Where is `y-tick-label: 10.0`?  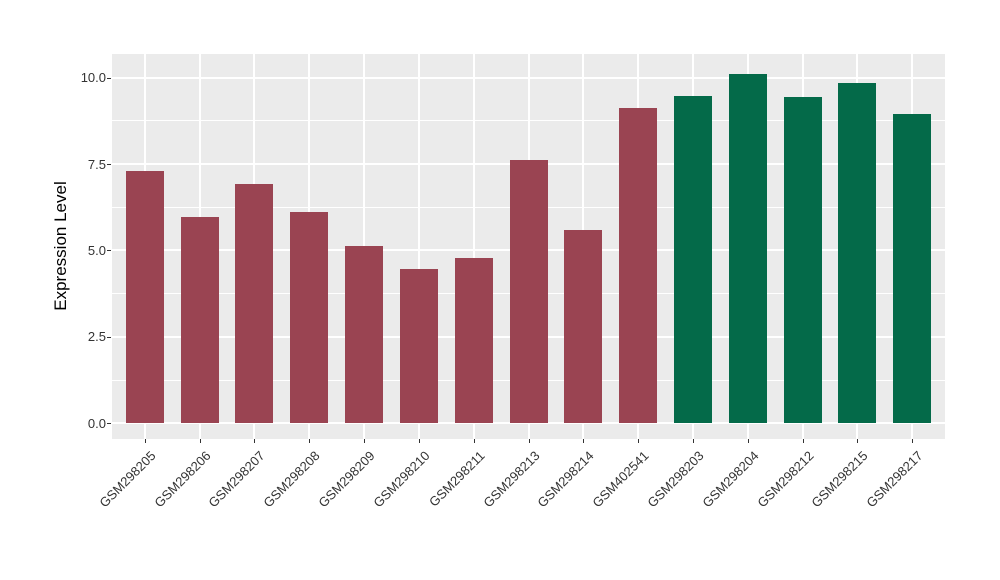
y-tick-label: 10.0 is located at coordinates (93, 78).